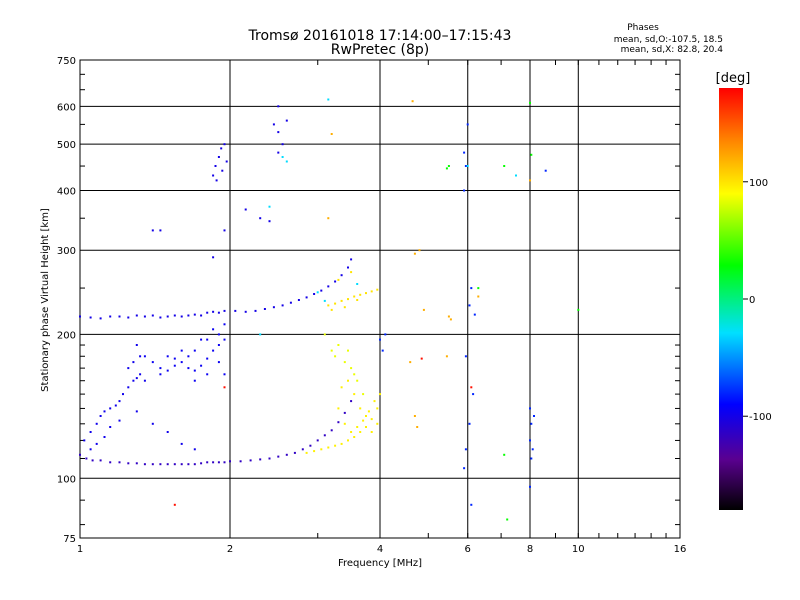 The width and height of the screenshot is (800, 600). I want to click on x-axis-label: Frequency [MHz], so click(380, 563).